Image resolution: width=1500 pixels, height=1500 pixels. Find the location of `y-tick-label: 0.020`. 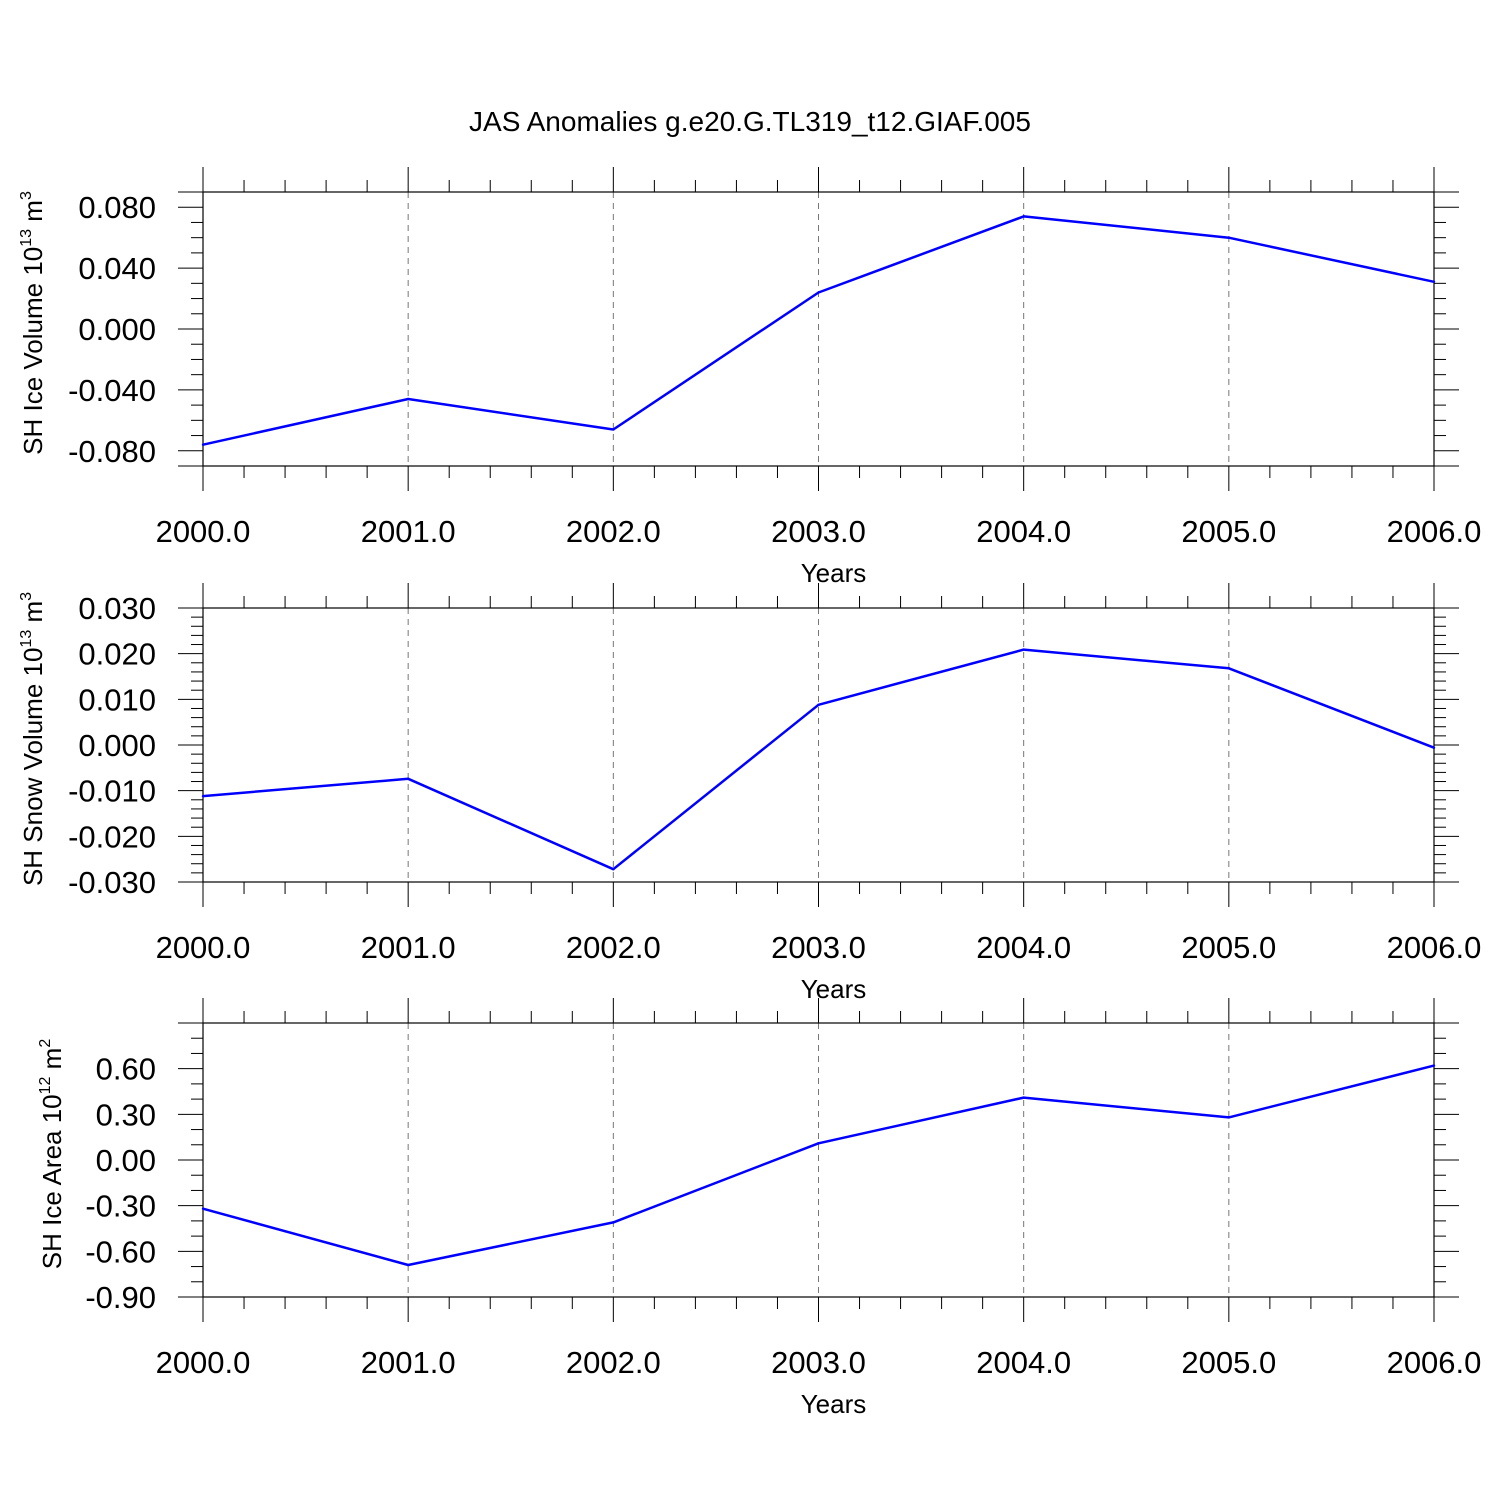

y-tick-label: 0.020 is located at coordinates (117, 654).